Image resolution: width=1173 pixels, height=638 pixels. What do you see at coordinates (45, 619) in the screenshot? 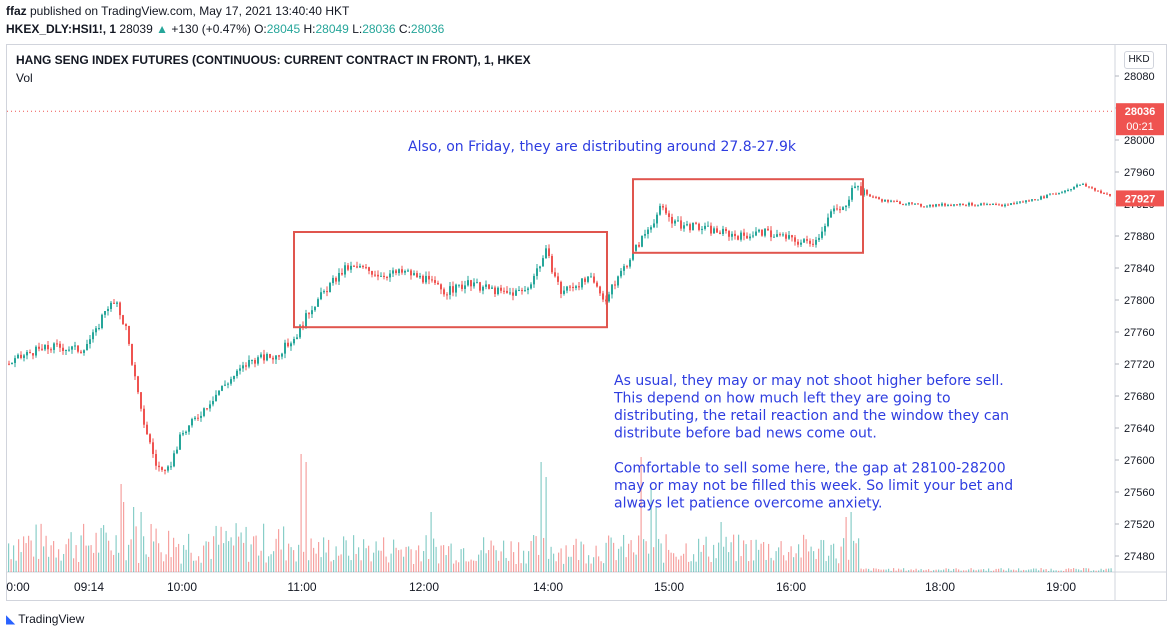
I see `tradingview-logo: ◣ TradingView` at bounding box center [45, 619].